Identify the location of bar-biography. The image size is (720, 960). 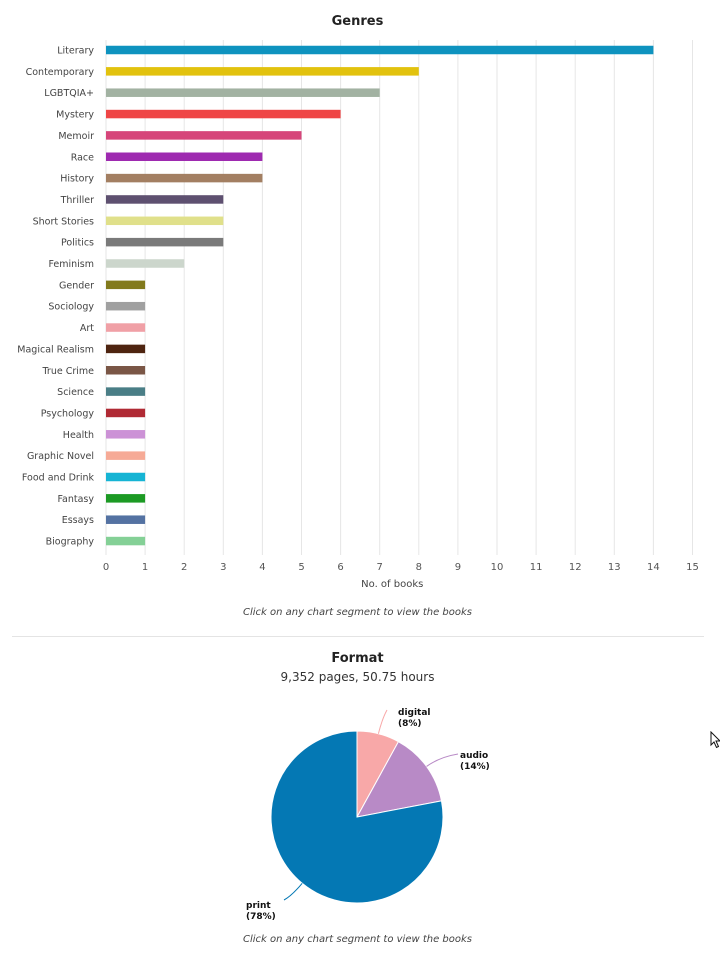
(126, 541).